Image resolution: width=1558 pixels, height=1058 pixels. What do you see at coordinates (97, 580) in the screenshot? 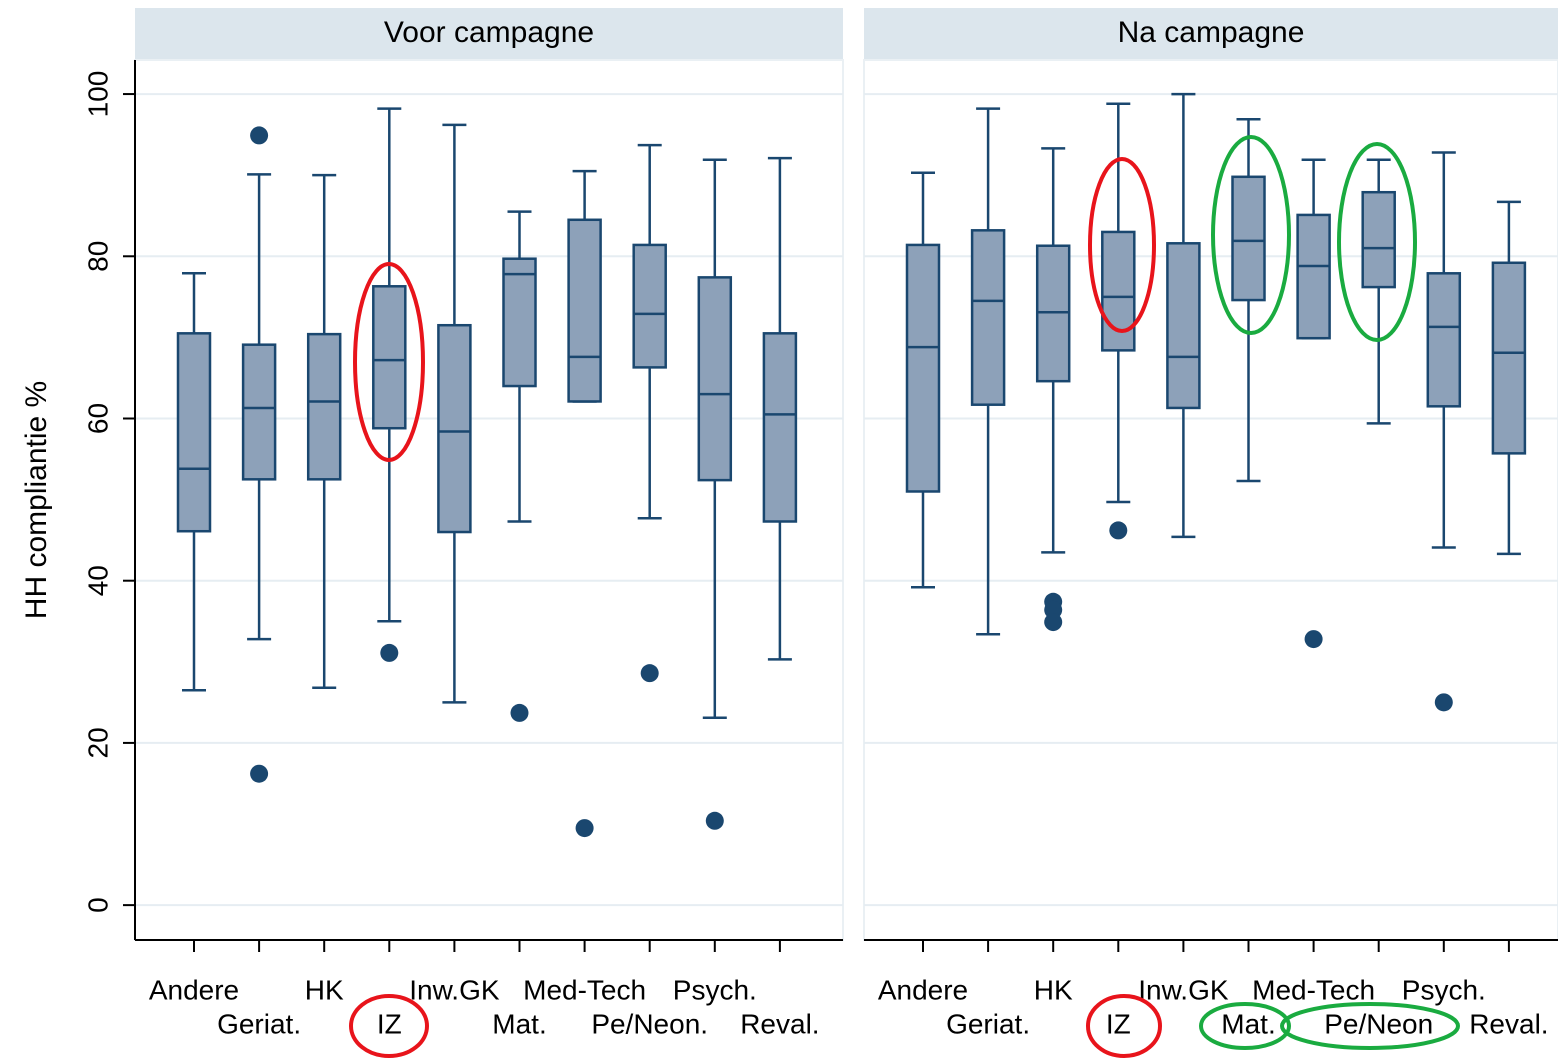
I see `y-tick-label: 40` at bounding box center [97, 580].